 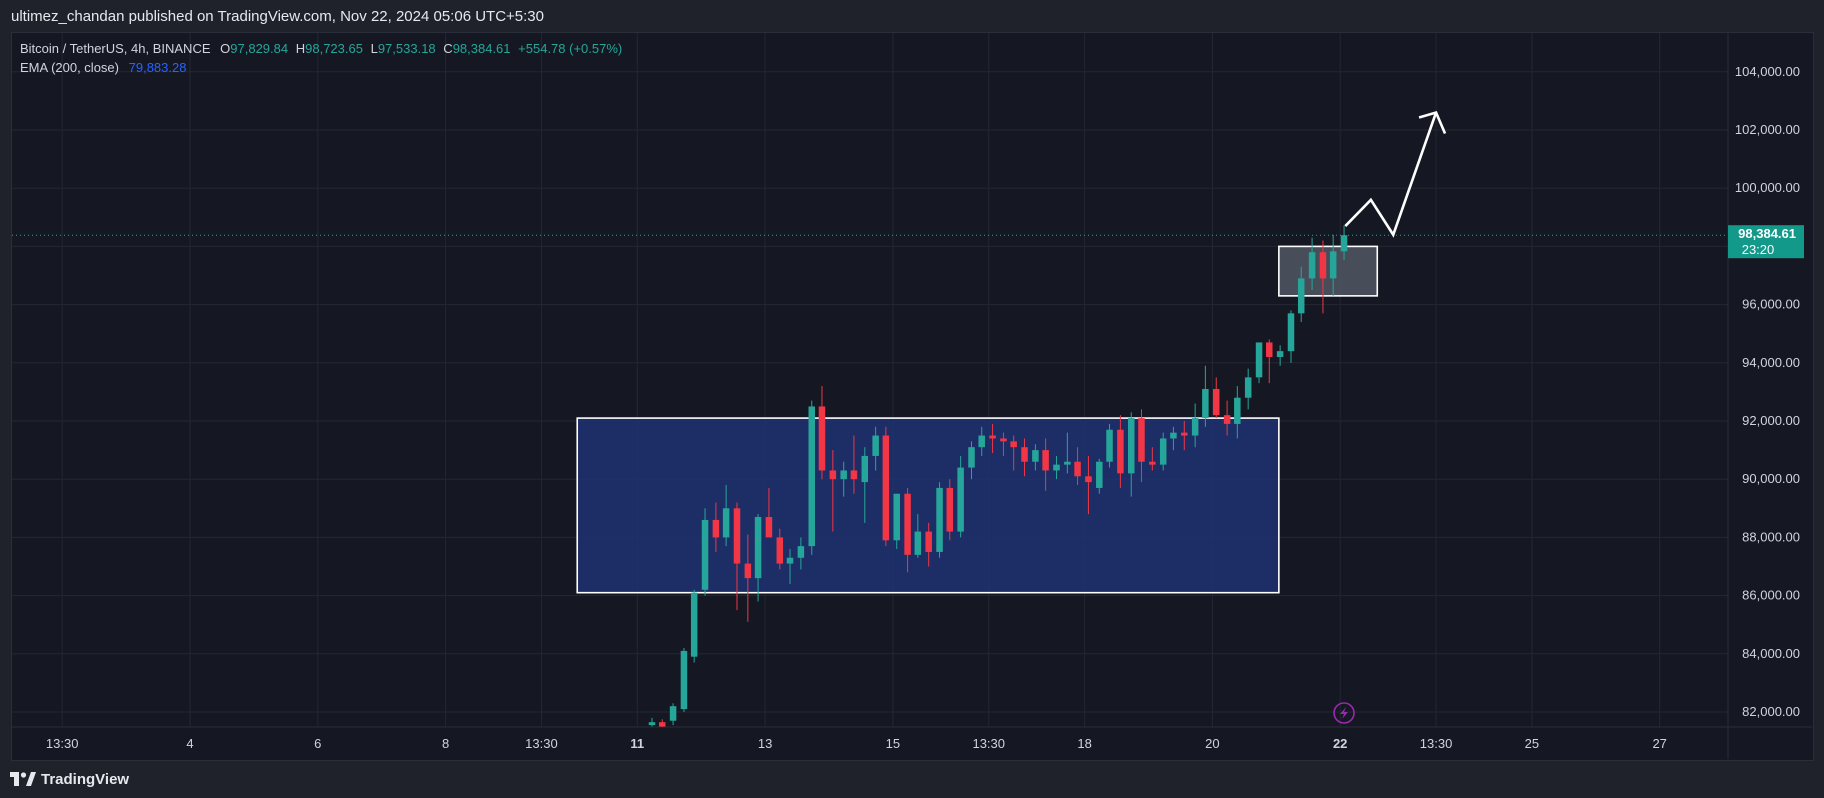 I want to click on time-axis-label: 27, so click(x=1659, y=743).